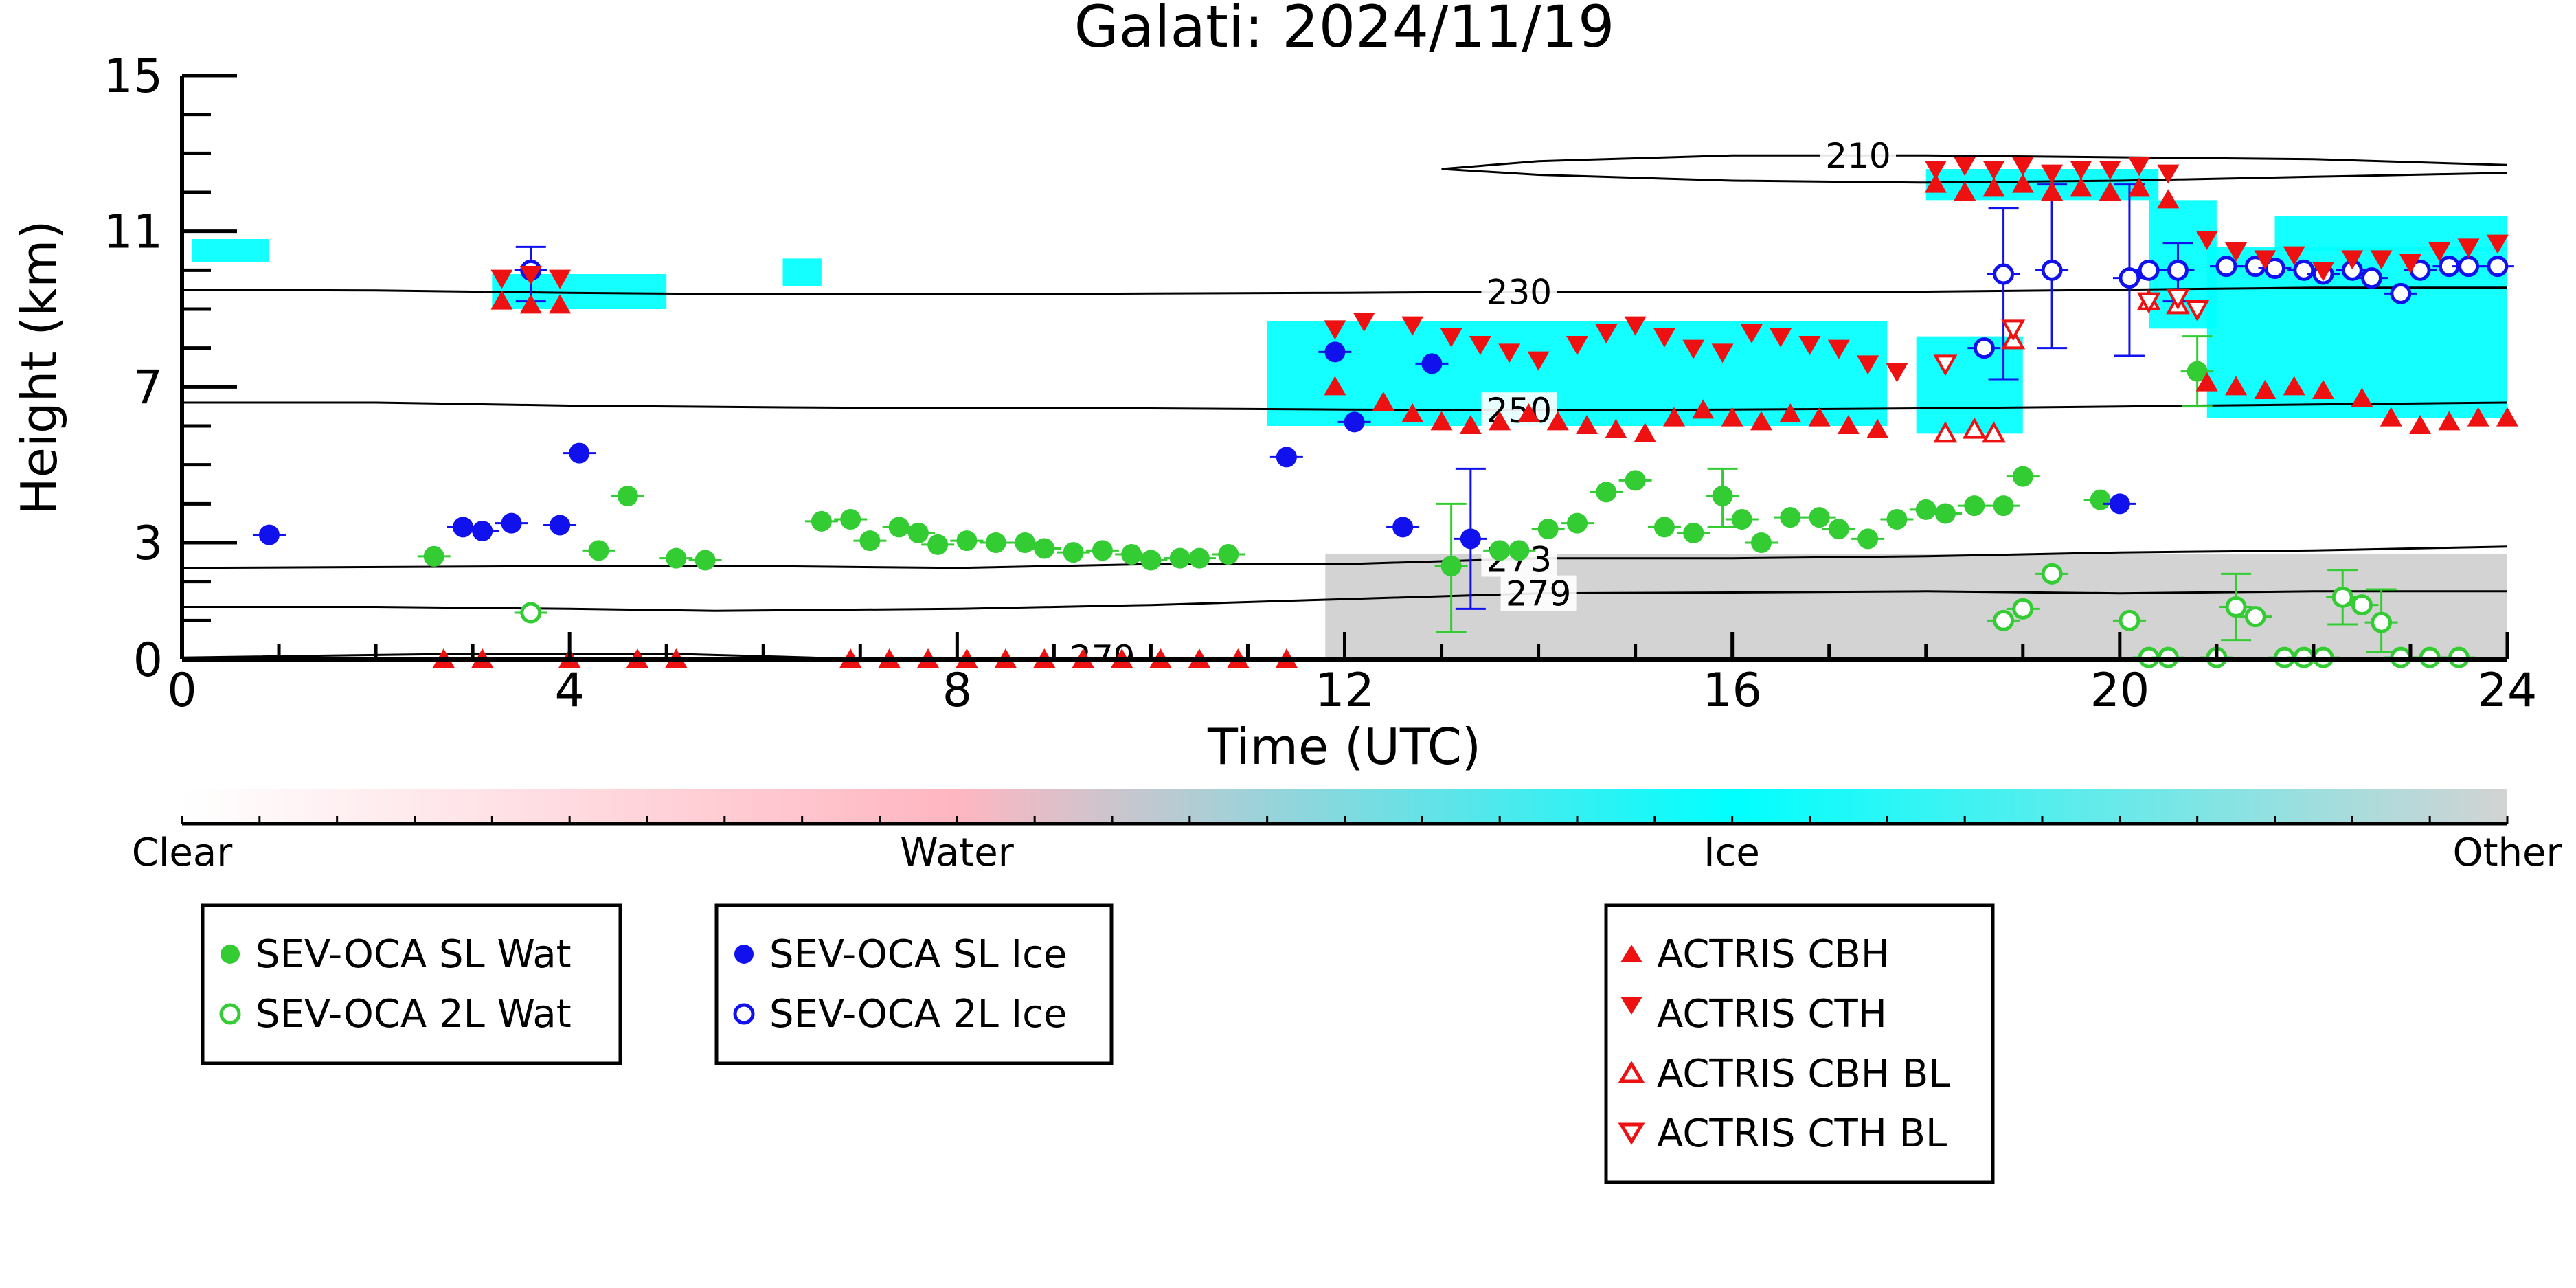 This screenshot has width=2576, height=1288. What do you see at coordinates (230, 954) in the screenshot?
I see `legend-marker-sl-water` at bounding box center [230, 954].